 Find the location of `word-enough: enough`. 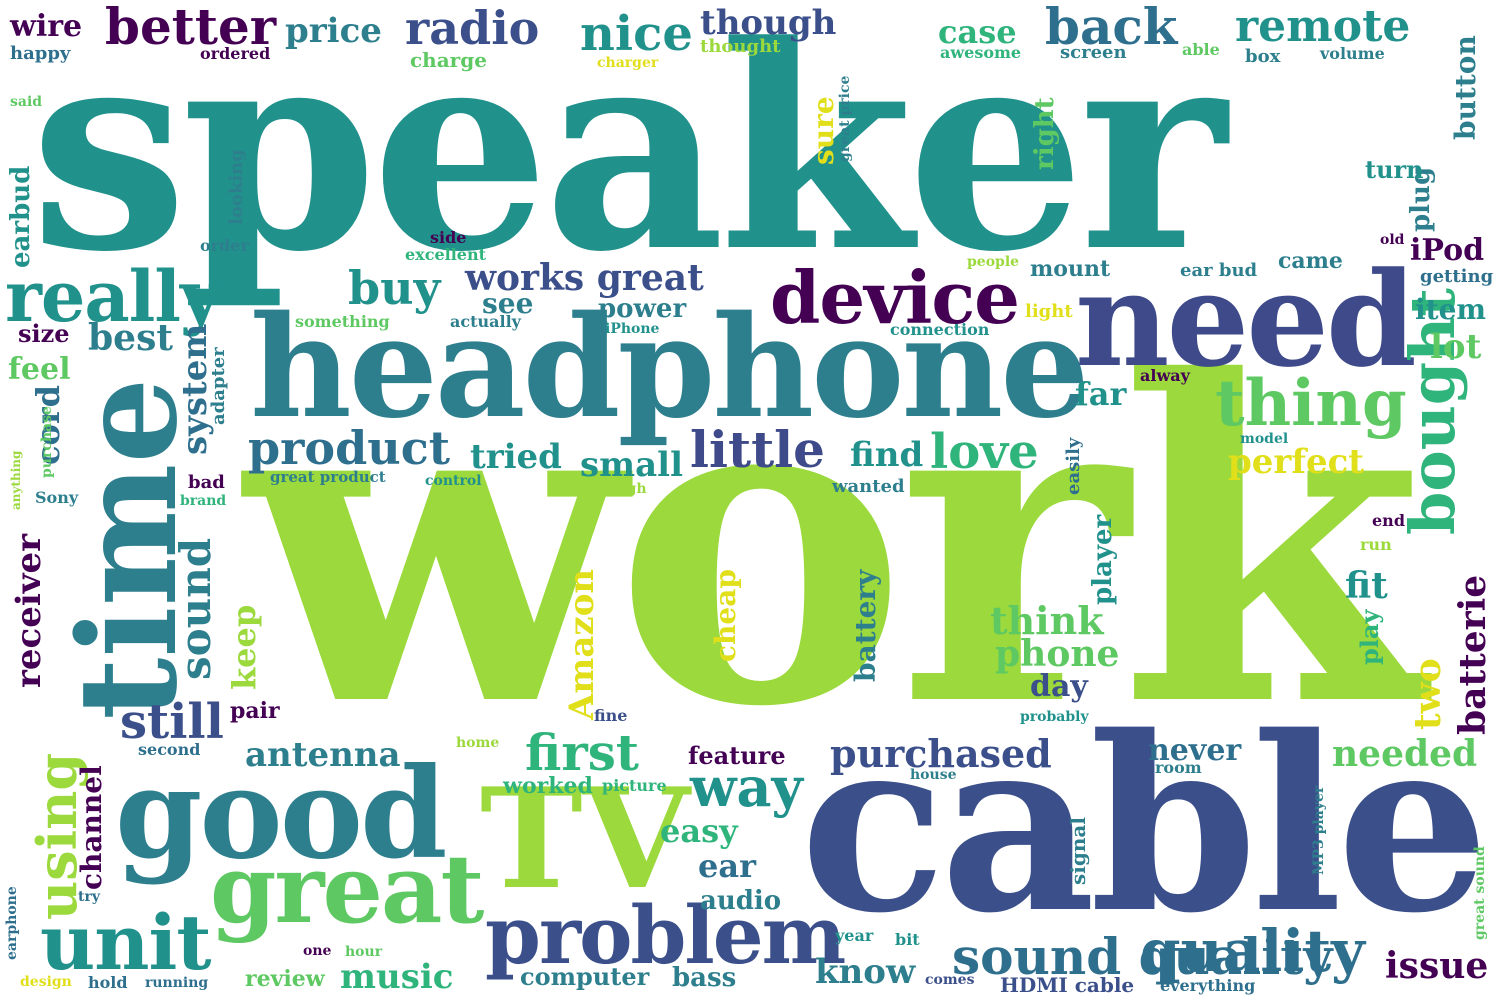

word-enough: enough is located at coordinates (617, 489).